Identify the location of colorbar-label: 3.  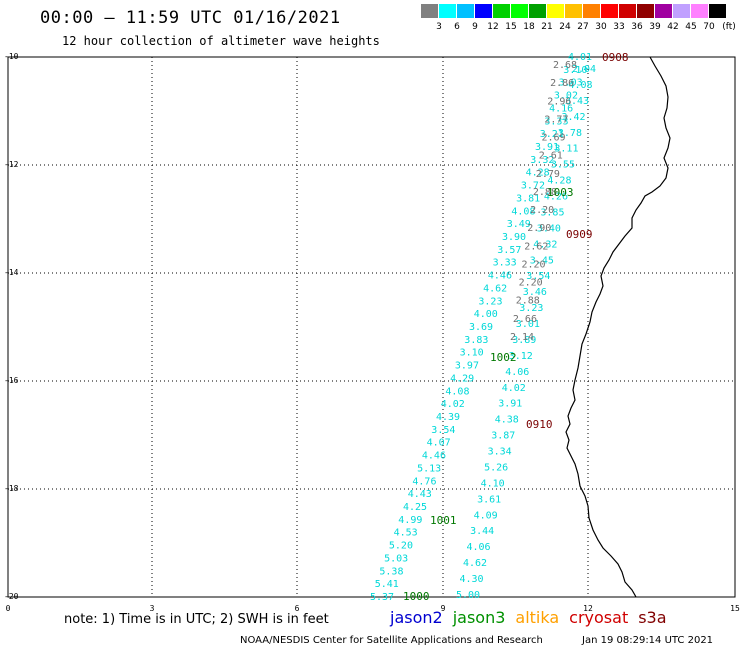
(439, 27).